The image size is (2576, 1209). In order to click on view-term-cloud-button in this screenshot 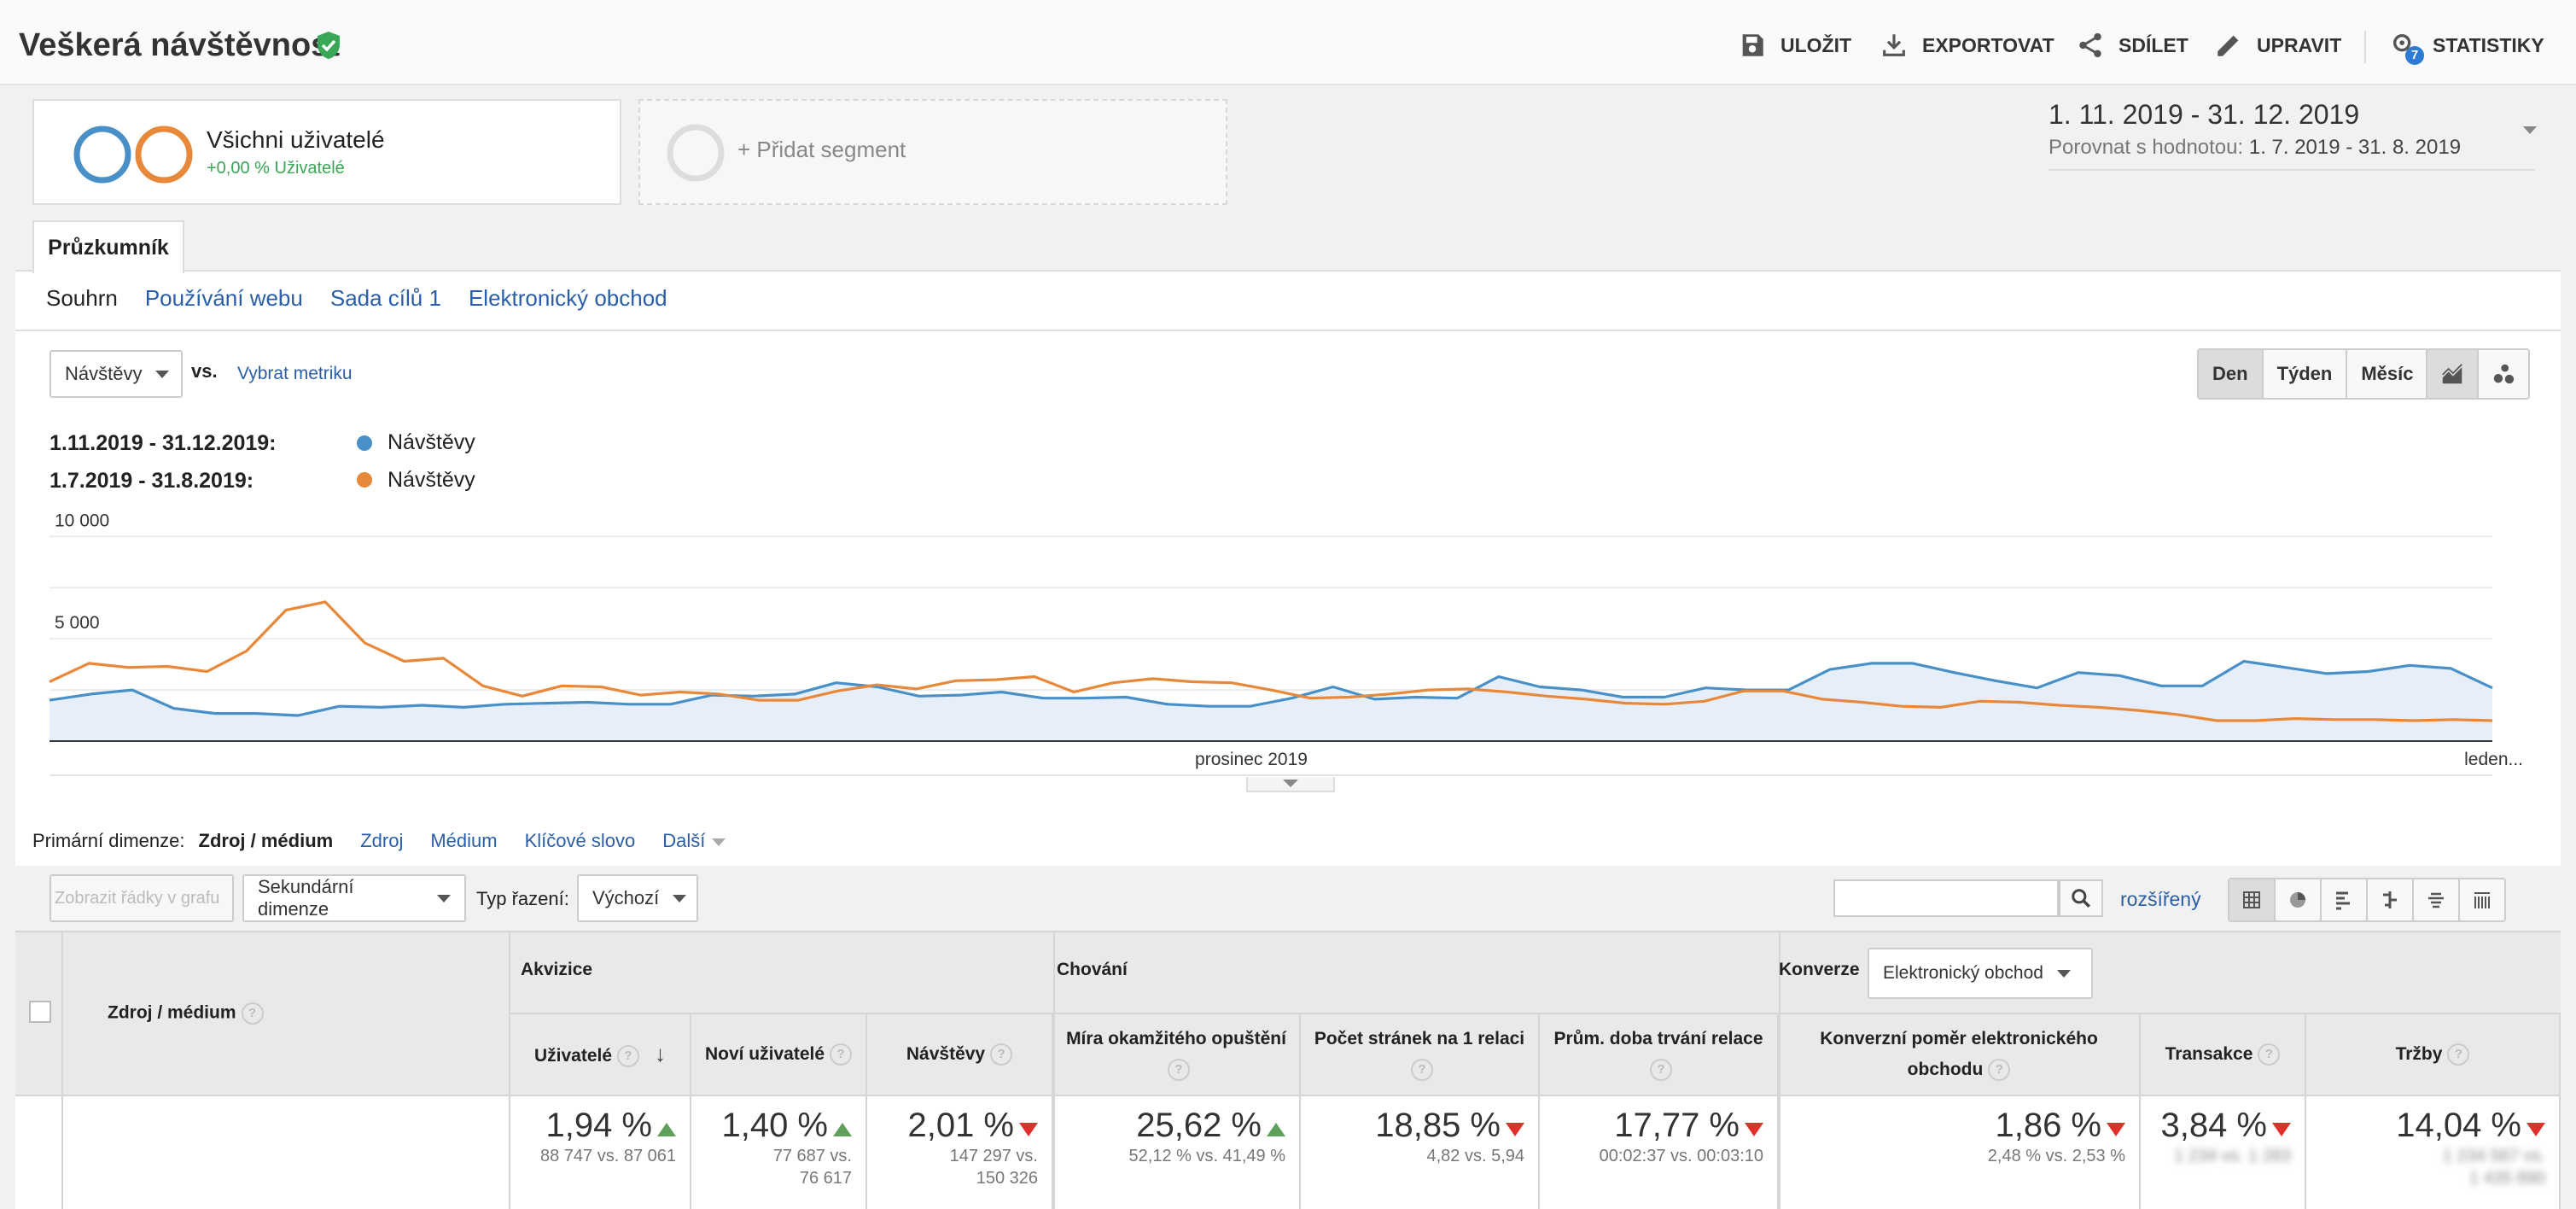, I will do `click(2437, 899)`.